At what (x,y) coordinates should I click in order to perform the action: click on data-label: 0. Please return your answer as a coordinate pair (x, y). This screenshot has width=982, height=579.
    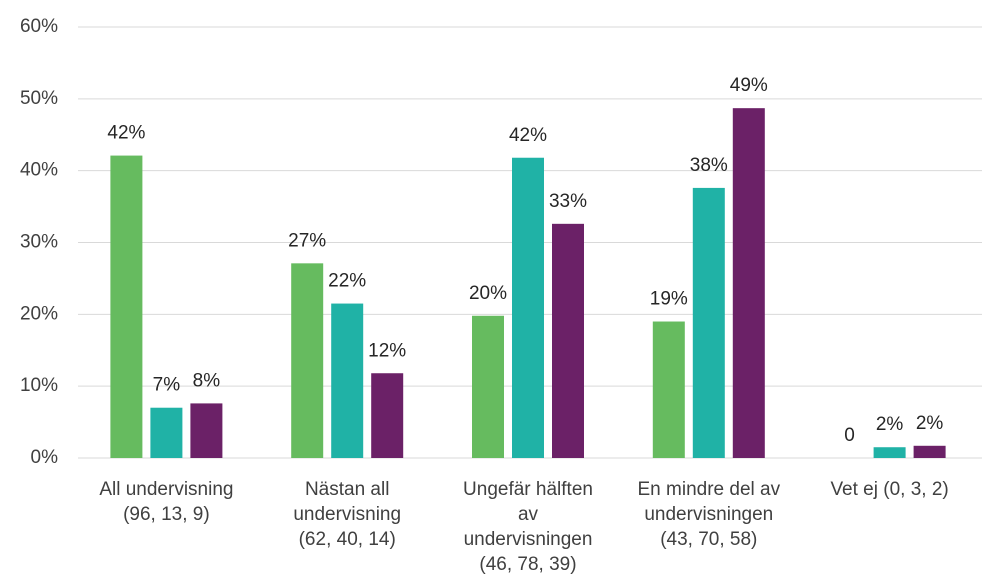
    Looking at the image, I should click on (849, 435).